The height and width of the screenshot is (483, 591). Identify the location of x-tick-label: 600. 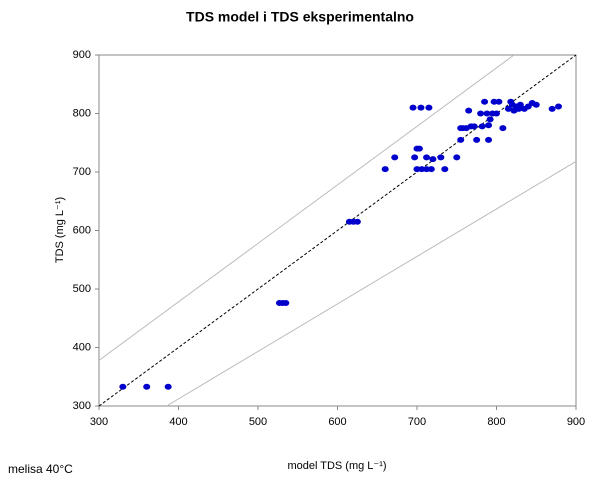
(337, 422).